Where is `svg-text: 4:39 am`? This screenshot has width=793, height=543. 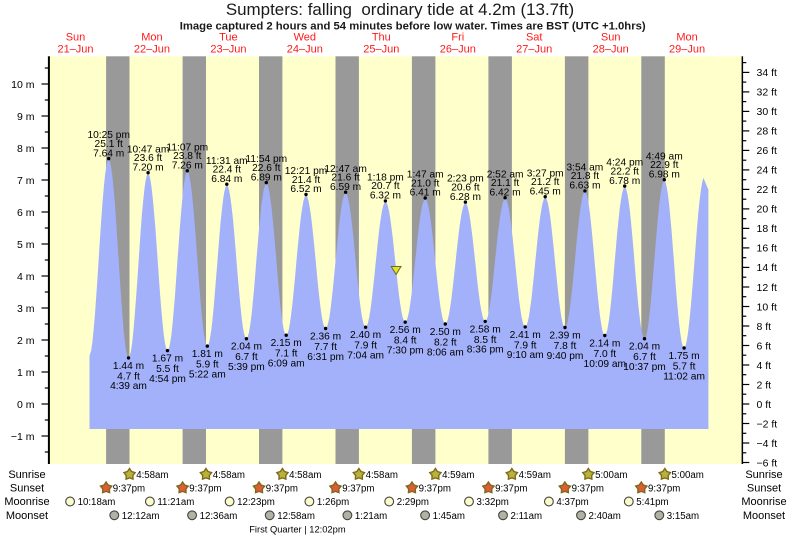 svg-text: 4:39 am is located at coordinates (128, 386).